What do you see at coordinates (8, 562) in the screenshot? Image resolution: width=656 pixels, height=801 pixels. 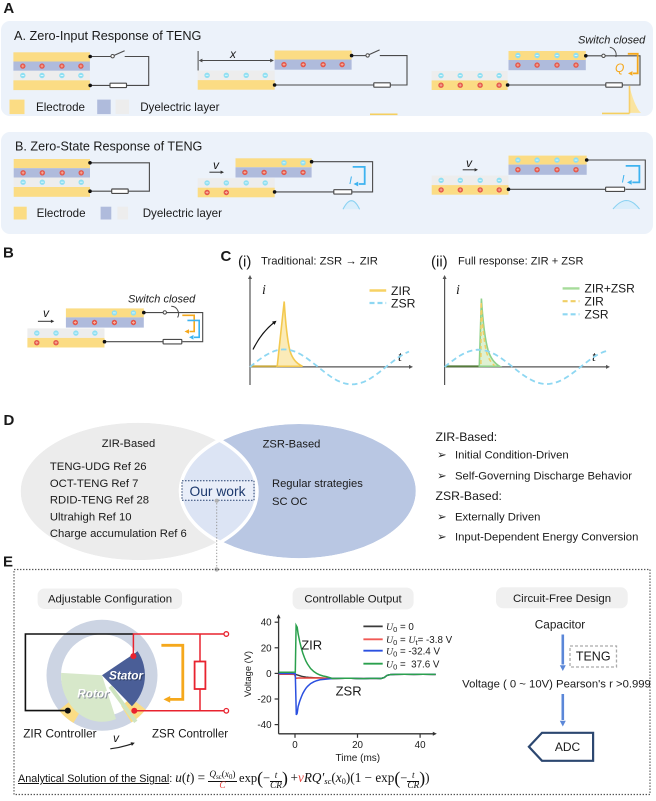 I see `svg-text: E` at bounding box center [8, 562].